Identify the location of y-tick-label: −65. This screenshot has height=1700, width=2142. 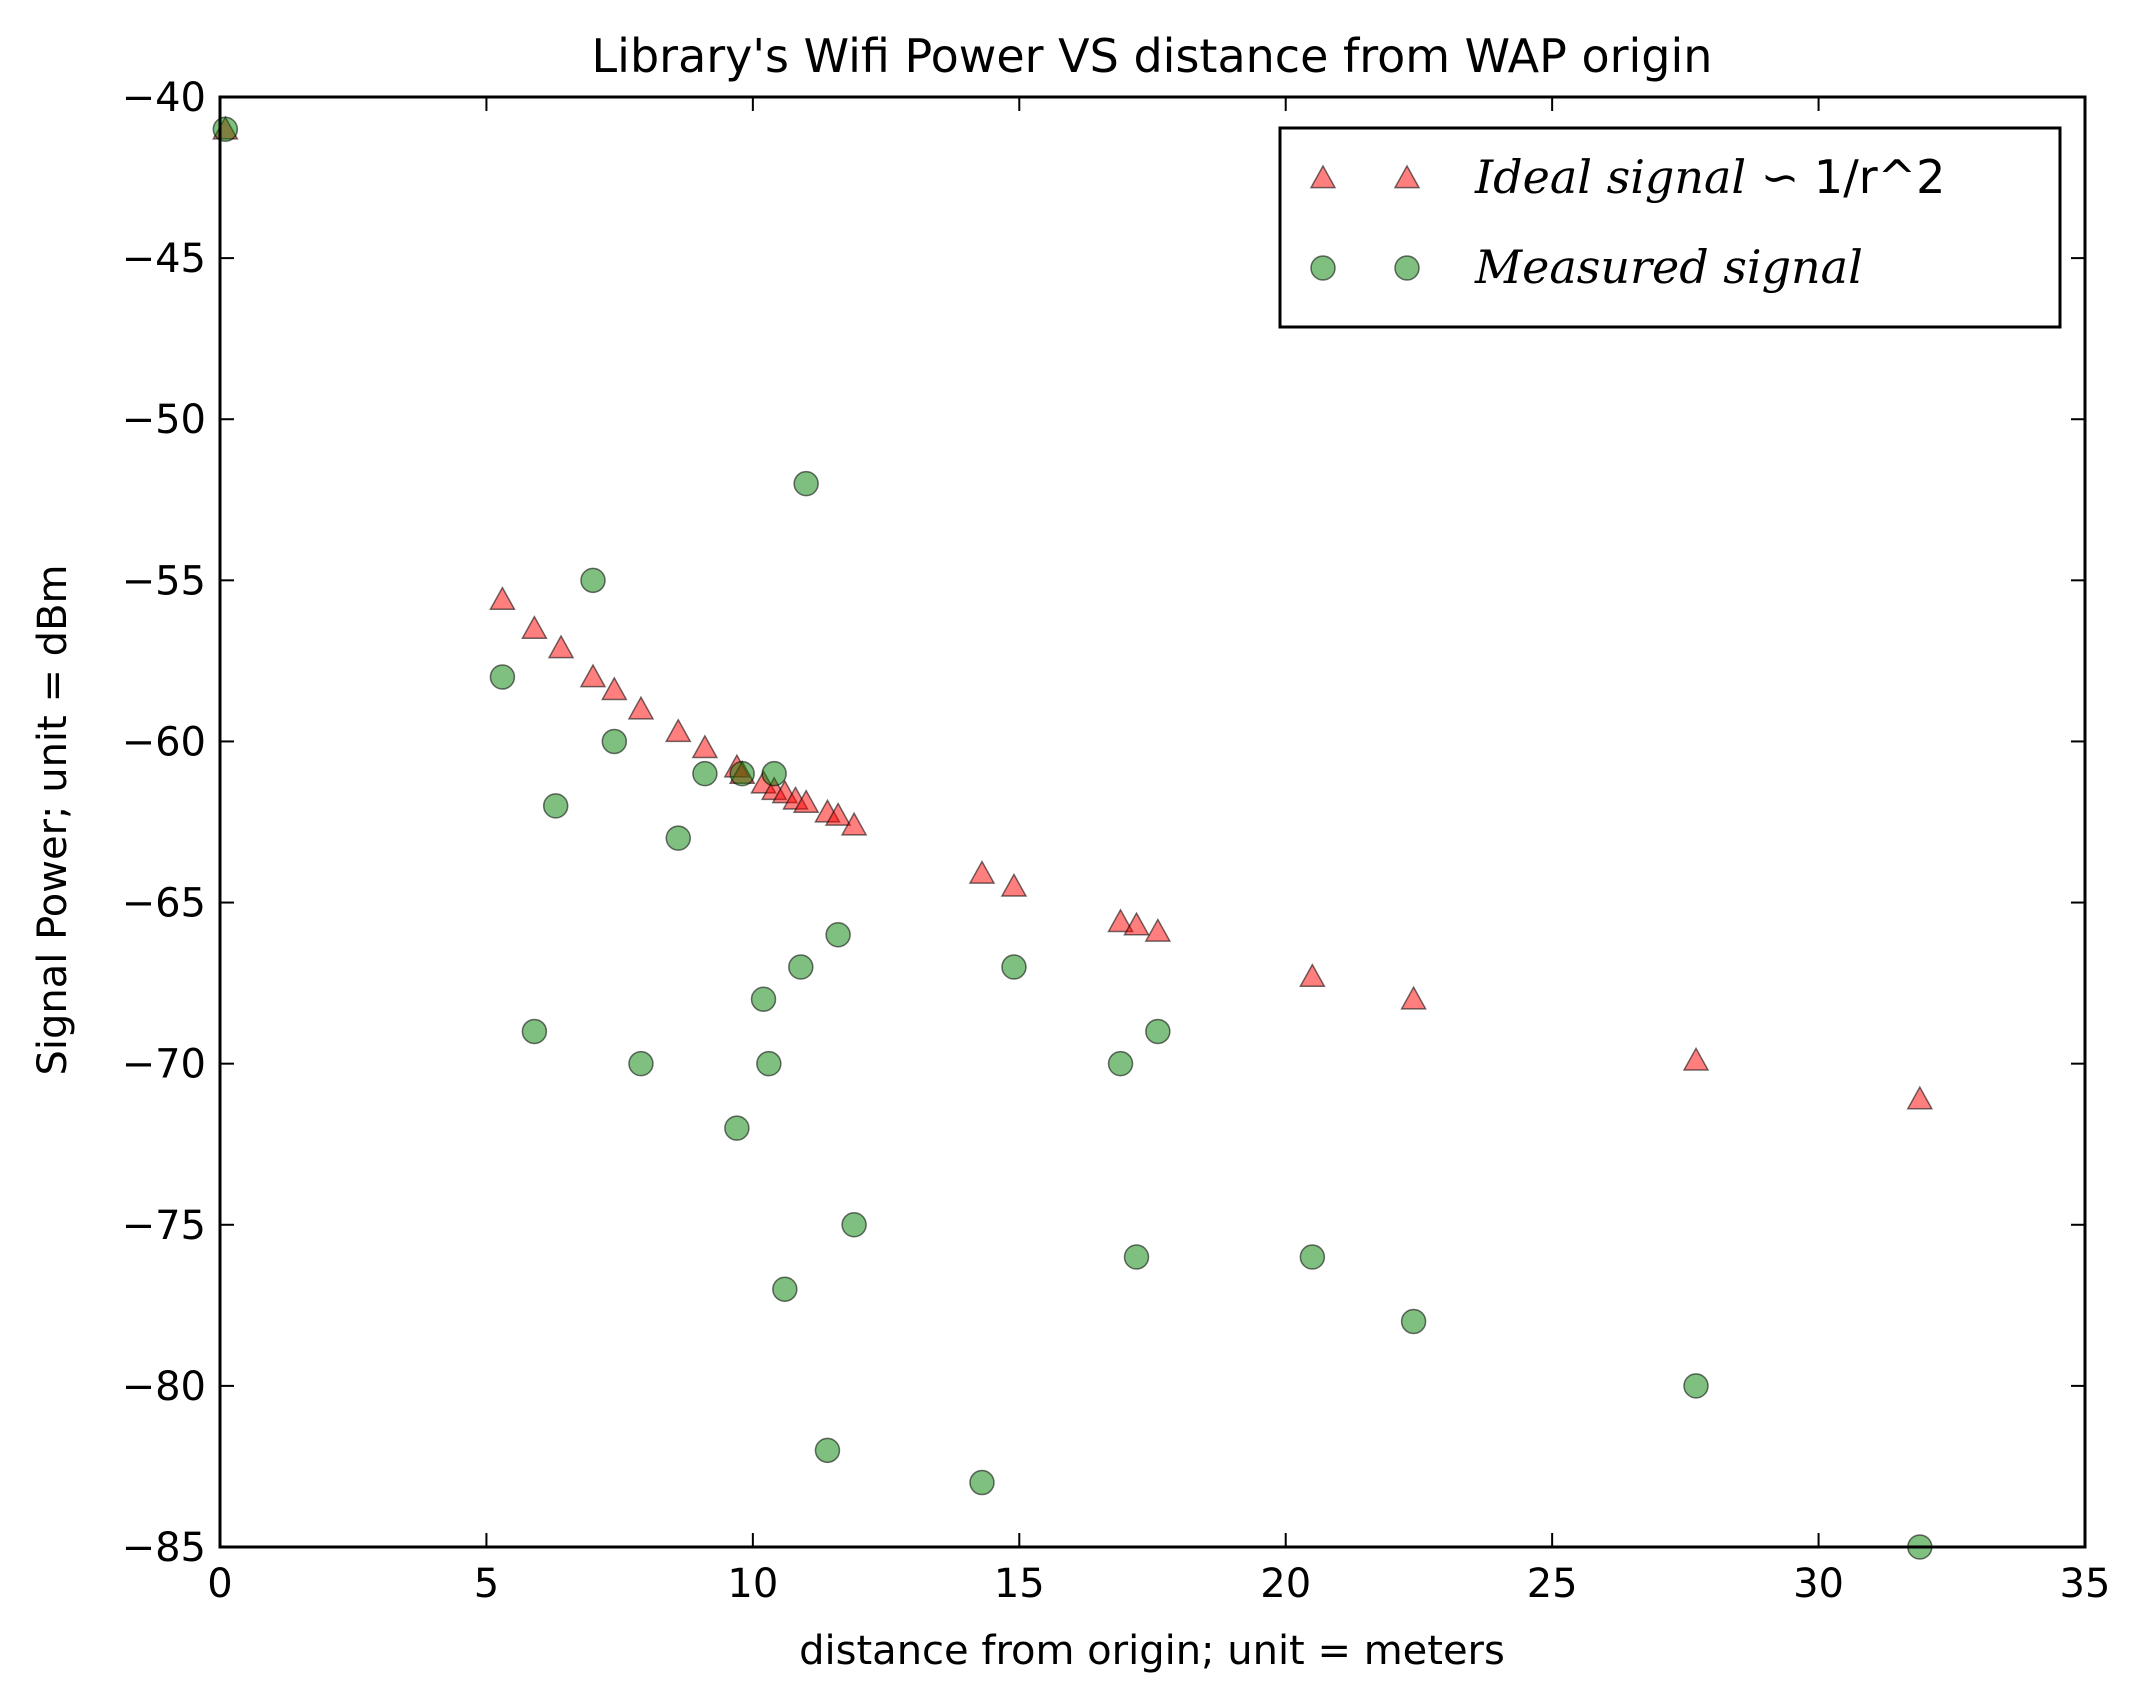
(164, 904).